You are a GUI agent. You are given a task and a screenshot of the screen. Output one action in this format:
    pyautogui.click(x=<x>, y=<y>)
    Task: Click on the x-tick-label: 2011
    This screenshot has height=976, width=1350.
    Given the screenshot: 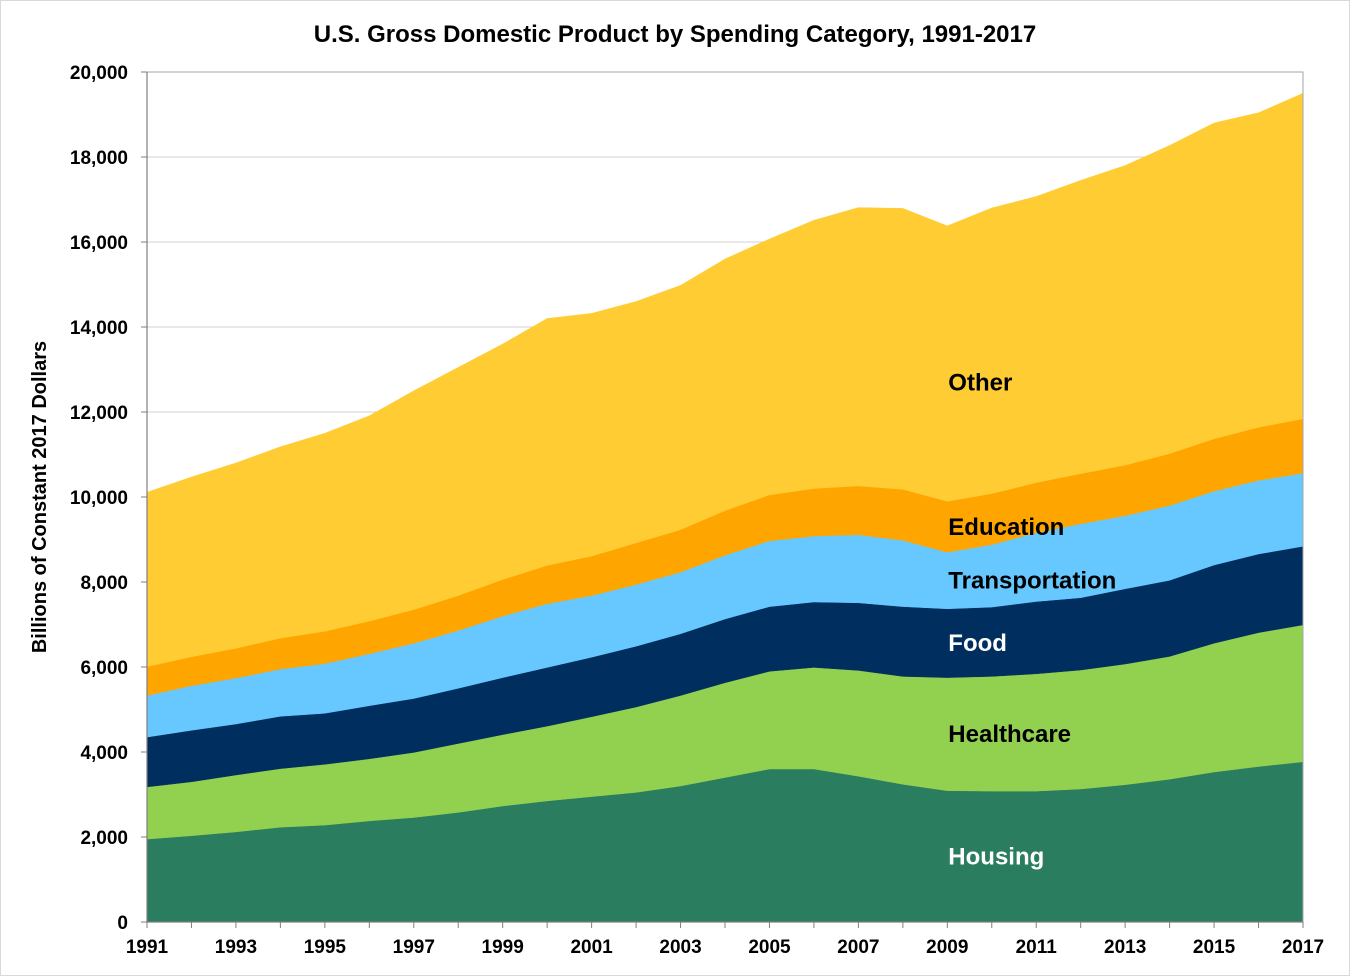 What is the action you would take?
    pyautogui.click(x=1037, y=947)
    